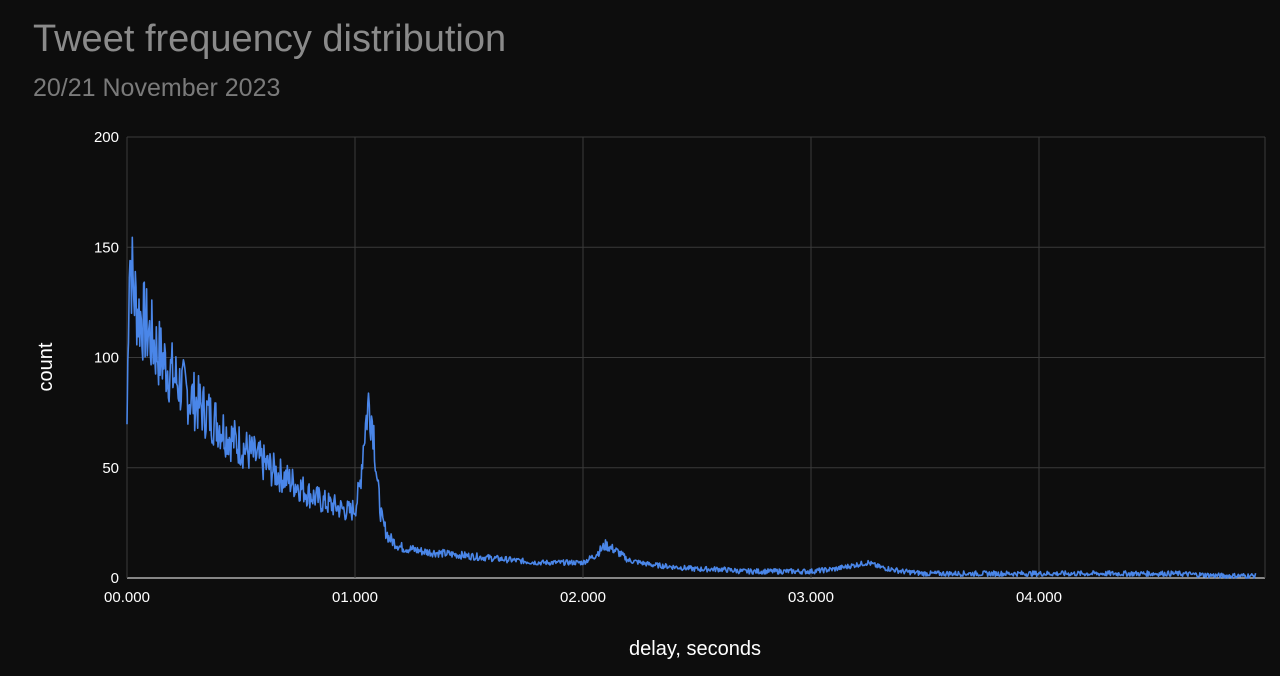 The height and width of the screenshot is (676, 1280). What do you see at coordinates (355, 597) in the screenshot?
I see `x-tick-label: 01.000` at bounding box center [355, 597].